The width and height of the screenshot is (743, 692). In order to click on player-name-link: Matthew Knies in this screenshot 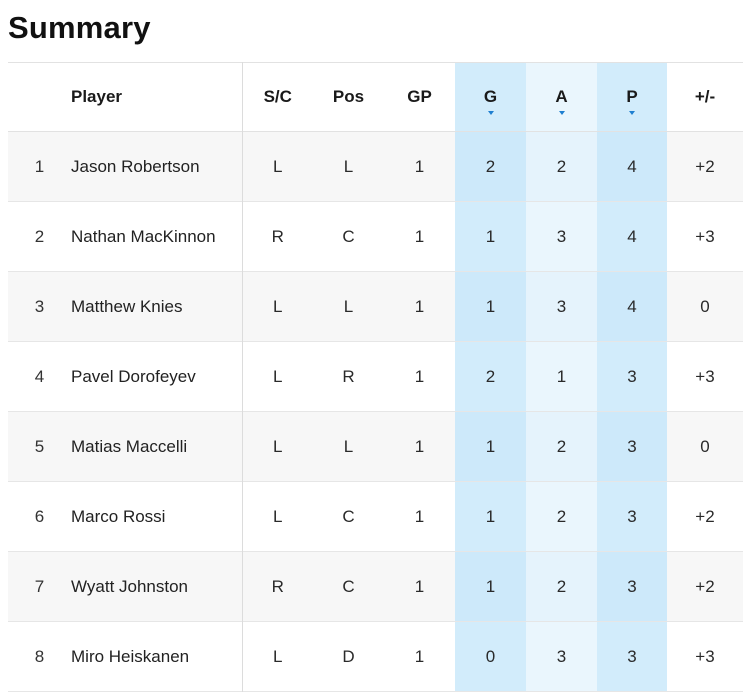, I will do `click(157, 306)`.